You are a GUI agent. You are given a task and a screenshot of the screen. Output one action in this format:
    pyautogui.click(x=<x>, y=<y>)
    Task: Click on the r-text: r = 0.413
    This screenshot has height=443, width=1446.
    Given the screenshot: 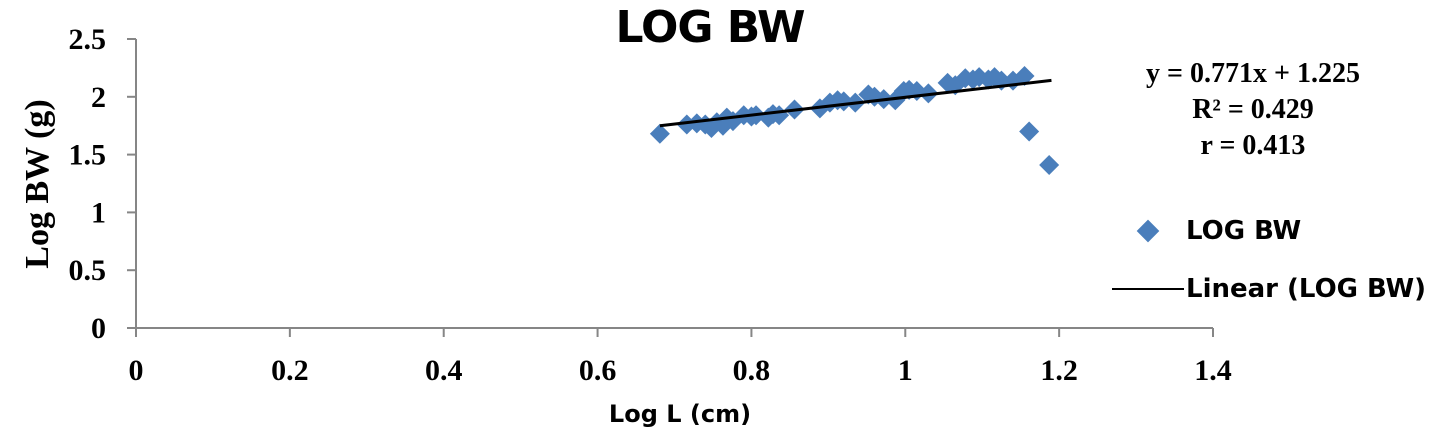 What is the action you would take?
    pyautogui.click(x=1253, y=145)
    